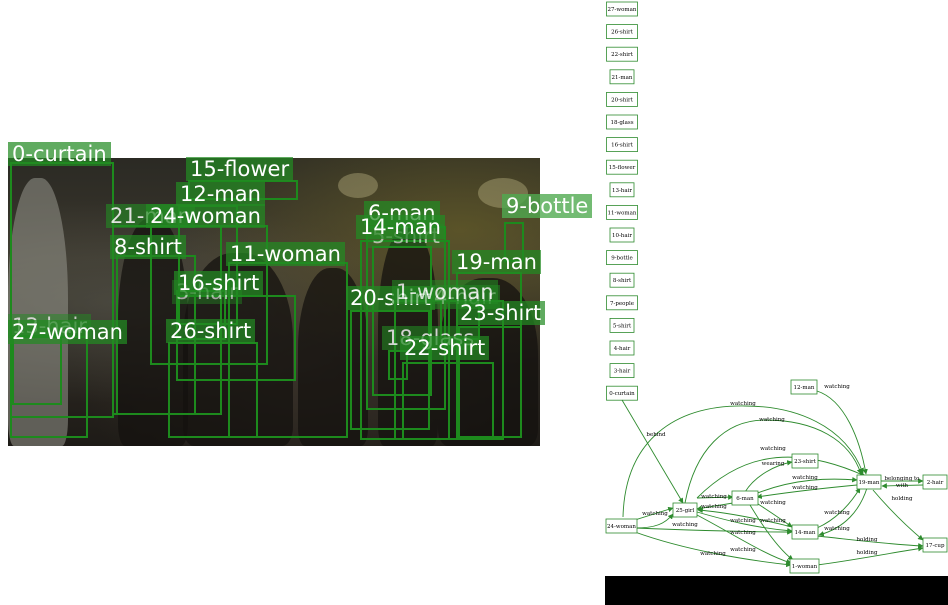 The width and height of the screenshot is (948, 605). What do you see at coordinates (621, 527) in the screenshot?
I see `node-label: 24-woman` at bounding box center [621, 527].